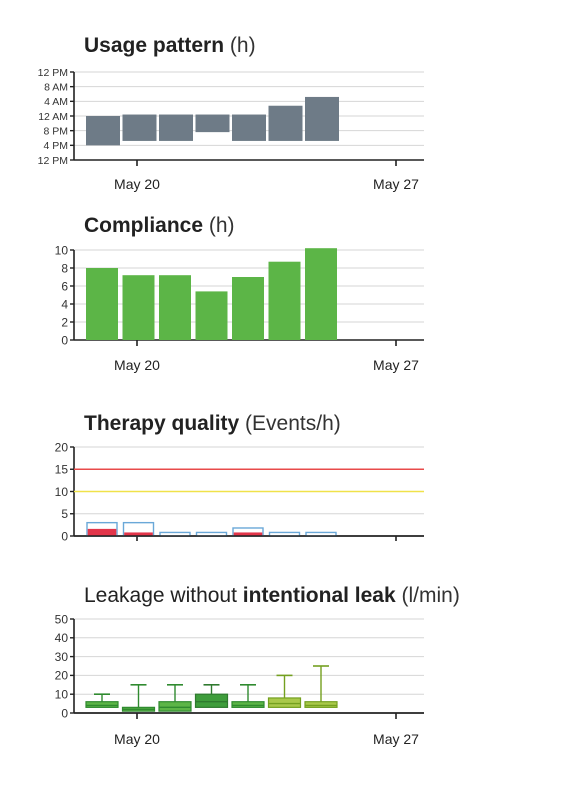 This screenshot has width=576, height=788. What do you see at coordinates (62, 250) in the screenshot?
I see `compliance-y-tick-label: 10` at bounding box center [62, 250].